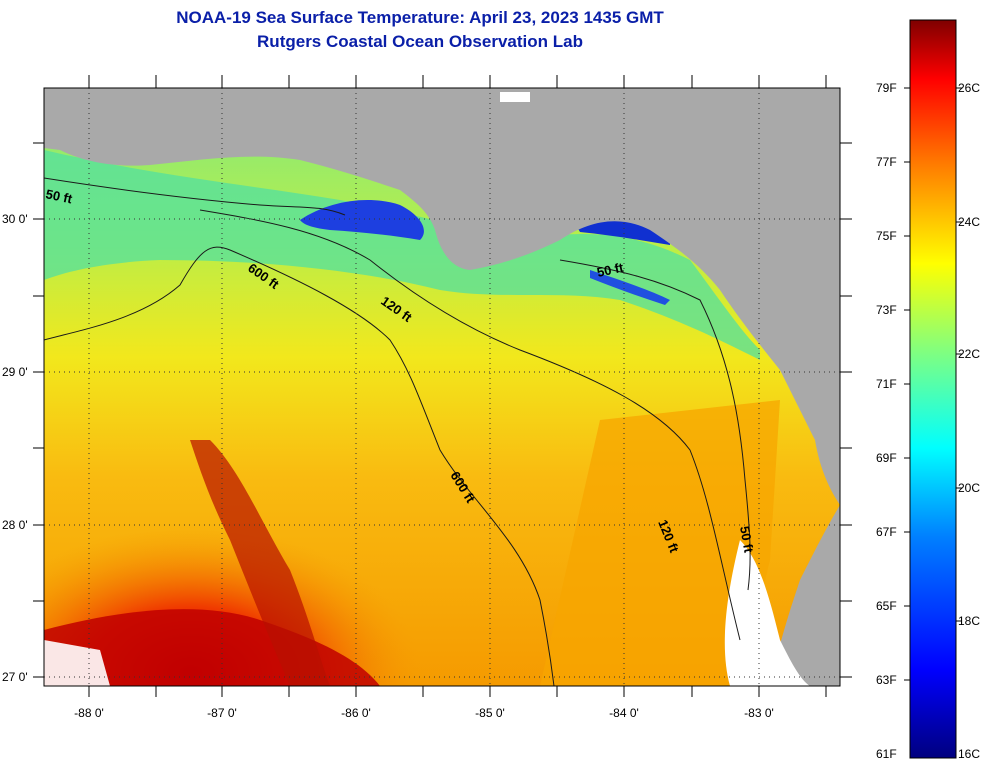 This screenshot has height=770, width=992. Describe the element at coordinates (420, 41) in the screenshot. I see `map-subtitle: Rutgers Coastal Ocean Observation Lab` at that location.